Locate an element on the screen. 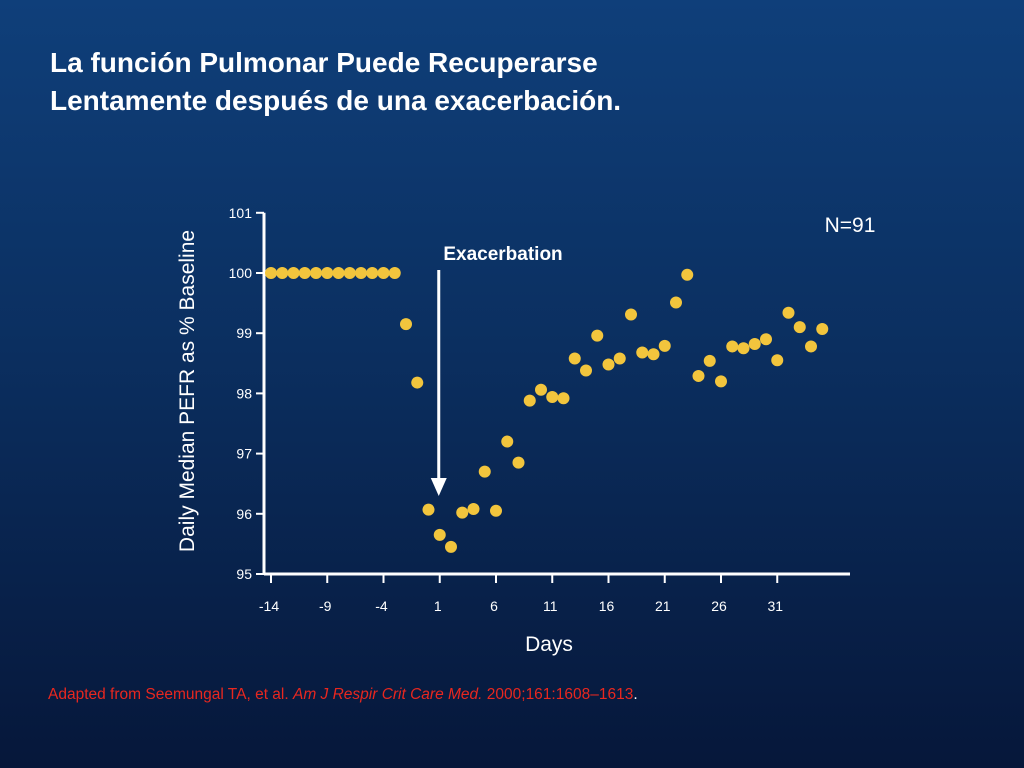 Image resolution: width=1024 pixels, height=768 pixels. n-label: N=91 is located at coordinates (850, 225).